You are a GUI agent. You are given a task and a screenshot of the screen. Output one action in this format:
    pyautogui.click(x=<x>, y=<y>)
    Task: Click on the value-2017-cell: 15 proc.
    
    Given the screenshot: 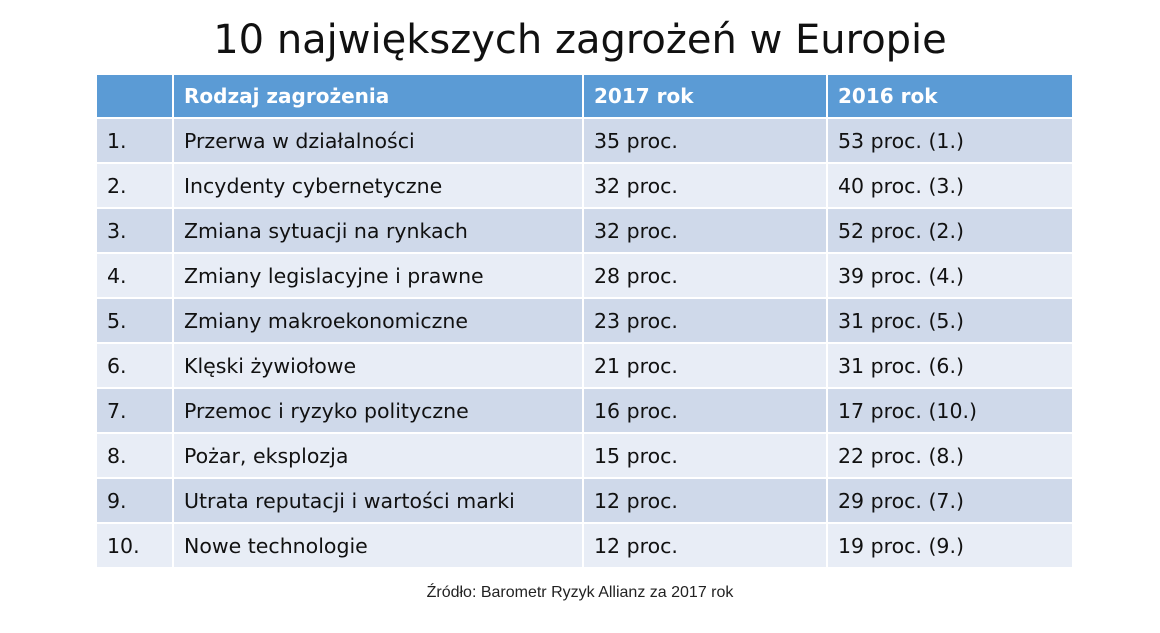 What is the action you would take?
    pyautogui.click(x=705, y=455)
    